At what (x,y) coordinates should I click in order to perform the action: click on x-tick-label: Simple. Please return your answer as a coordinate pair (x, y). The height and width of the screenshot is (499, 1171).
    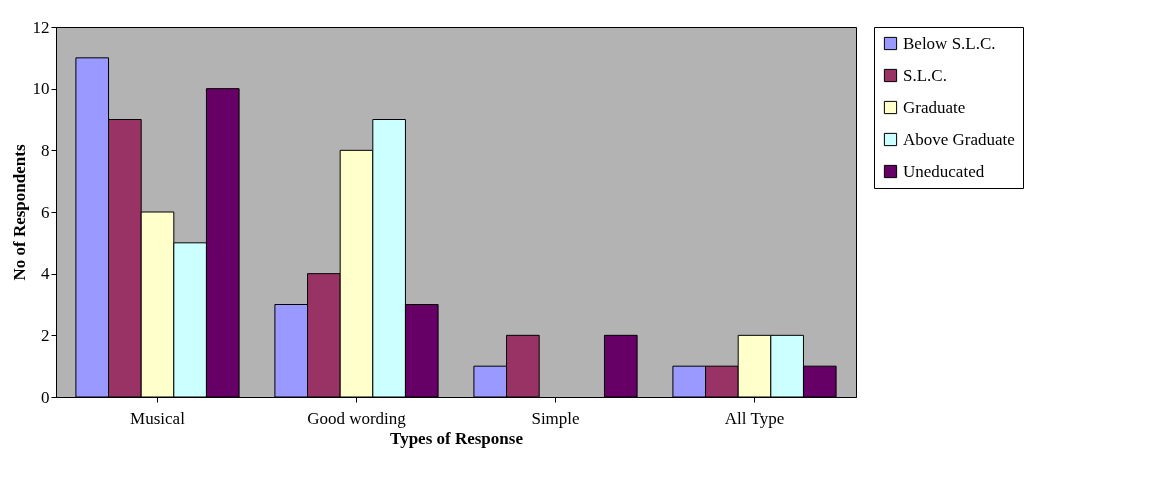
    Looking at the image, I should click on (555, 418).